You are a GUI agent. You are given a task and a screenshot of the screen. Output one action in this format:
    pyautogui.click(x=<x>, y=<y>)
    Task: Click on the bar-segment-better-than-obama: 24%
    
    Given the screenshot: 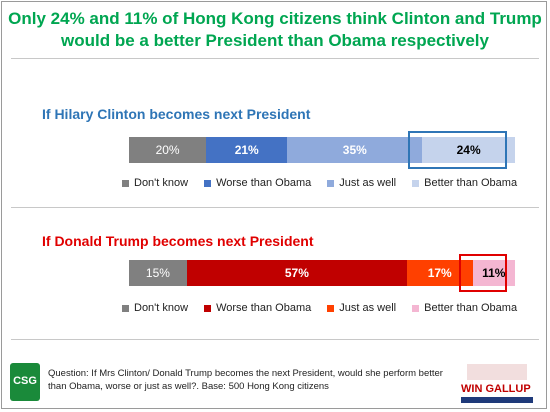 What is the action you would take?
    pyautogui.click(x=461, y=150)
    